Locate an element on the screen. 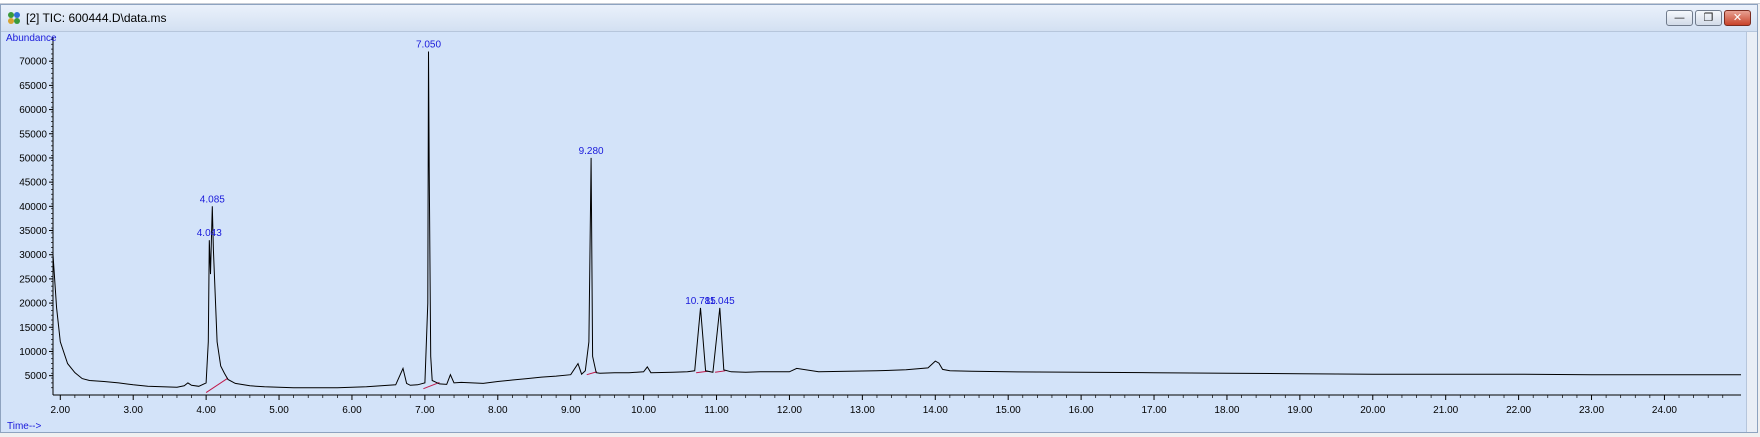  x-tick-label: 21.00 is located at coordinates (1445, 410).